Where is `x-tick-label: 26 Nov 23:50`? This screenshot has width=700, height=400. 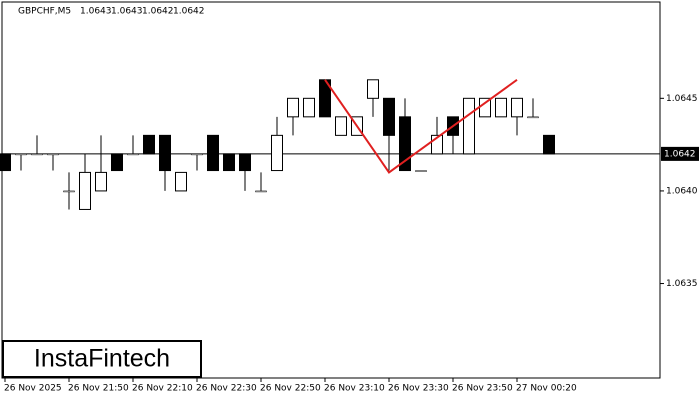 x-tick-label: 26 Nov 23:50 is located at coordinates (482, 389).